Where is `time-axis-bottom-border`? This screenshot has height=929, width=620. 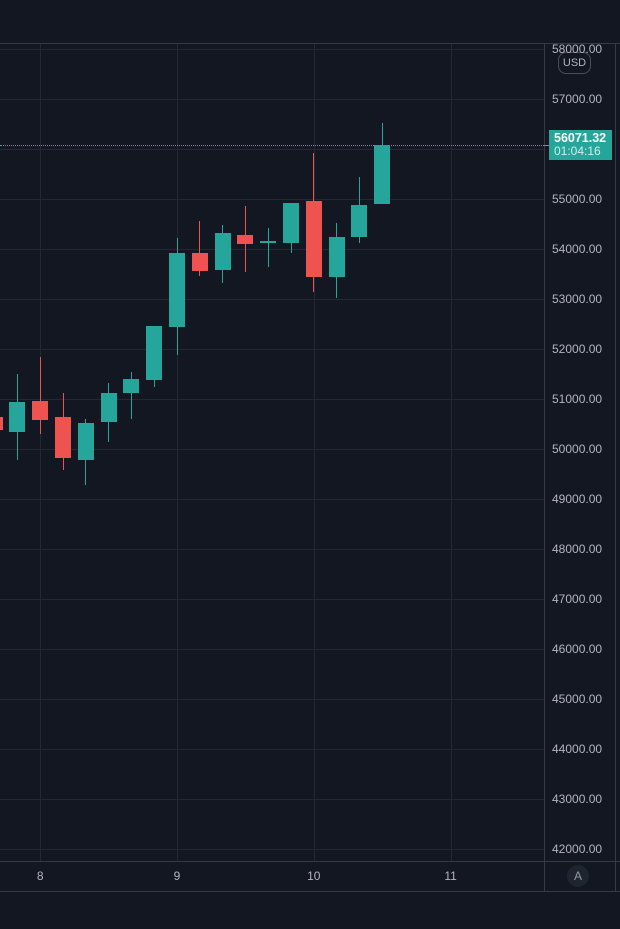 time-axis-bottom-border is located at coordinates (310, 891).